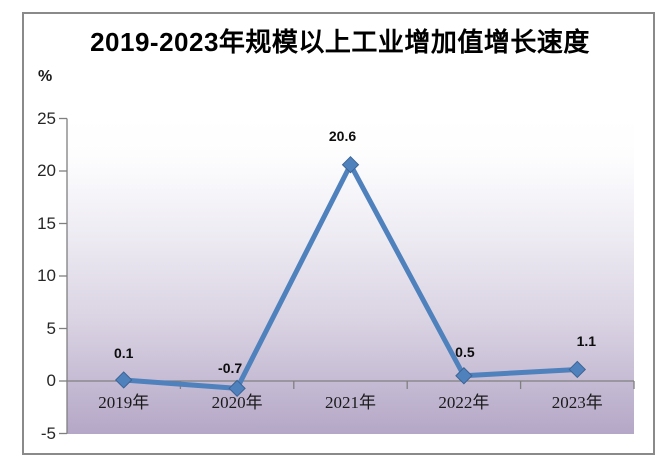 This screenshot has width=669, height=467. Describe the element at coordinates (350, 402) in the screenshot. I see `x-axis-label: 2021年` at that location.